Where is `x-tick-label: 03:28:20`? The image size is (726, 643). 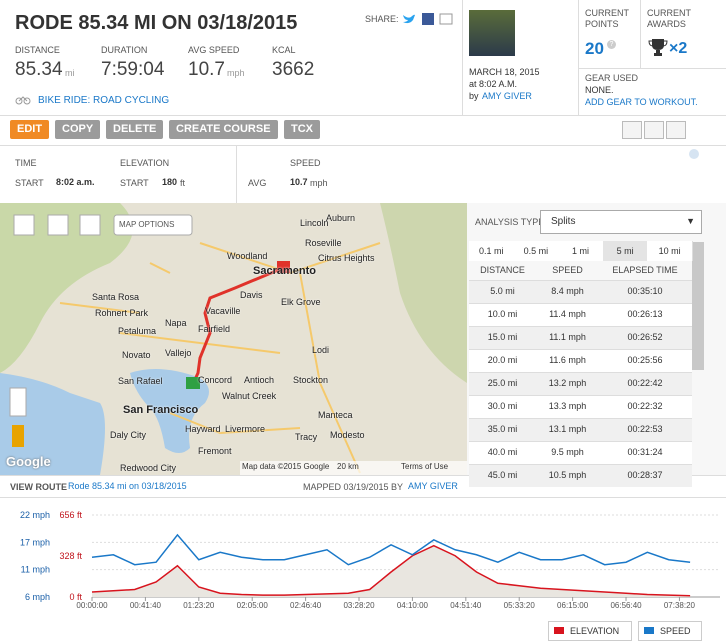
x-tick-label: 03:28:20 is located at coordinates (359, 605).